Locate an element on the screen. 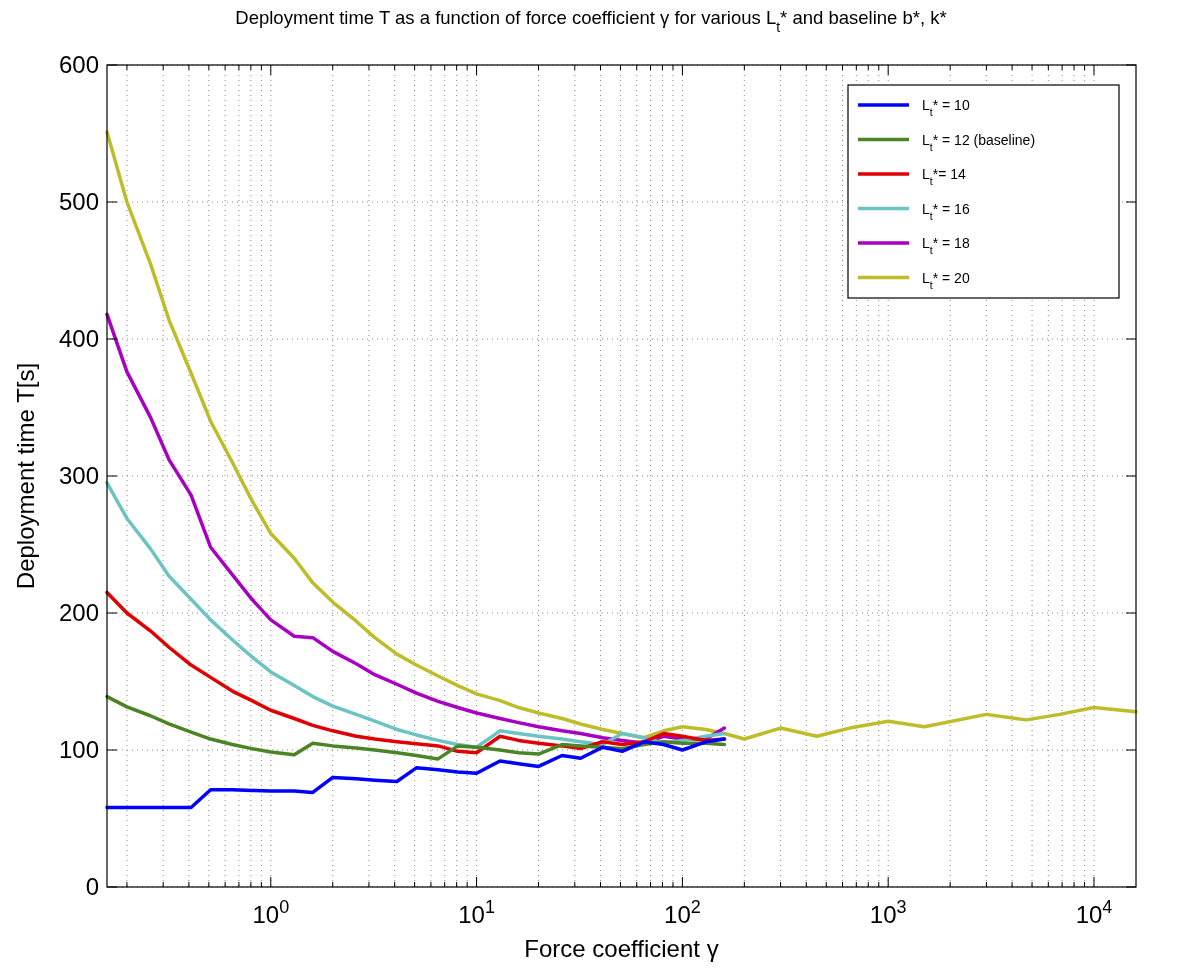  y-tick-label: 500 is located at coordinates (78, 201).